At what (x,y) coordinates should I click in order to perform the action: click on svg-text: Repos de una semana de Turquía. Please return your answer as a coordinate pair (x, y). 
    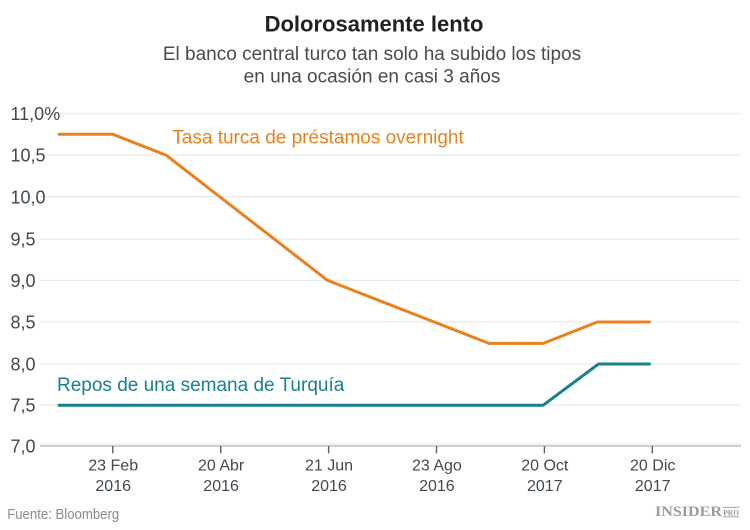
    Looking at the image, I should click on (201, 385).